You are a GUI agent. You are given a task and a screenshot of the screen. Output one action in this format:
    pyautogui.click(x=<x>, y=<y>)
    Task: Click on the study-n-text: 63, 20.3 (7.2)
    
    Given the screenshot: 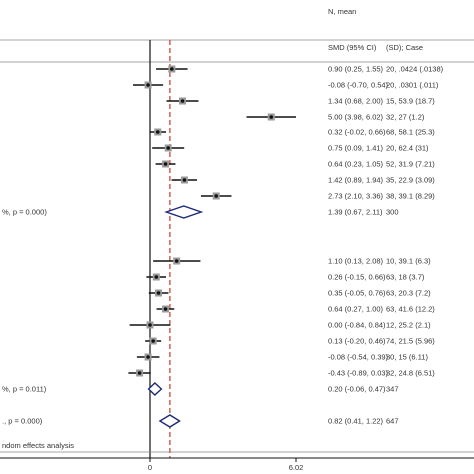 What is the action you would take?
    pyautogui.click(x=408, y=293)
    